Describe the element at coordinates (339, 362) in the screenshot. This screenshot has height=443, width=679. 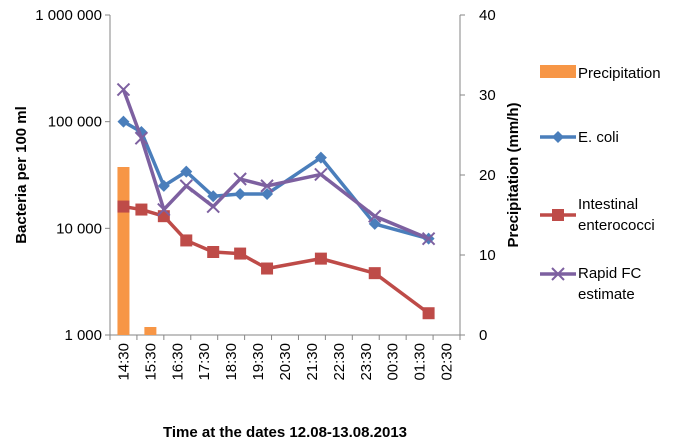
I see `x-tick-label: 22:30` at that location.